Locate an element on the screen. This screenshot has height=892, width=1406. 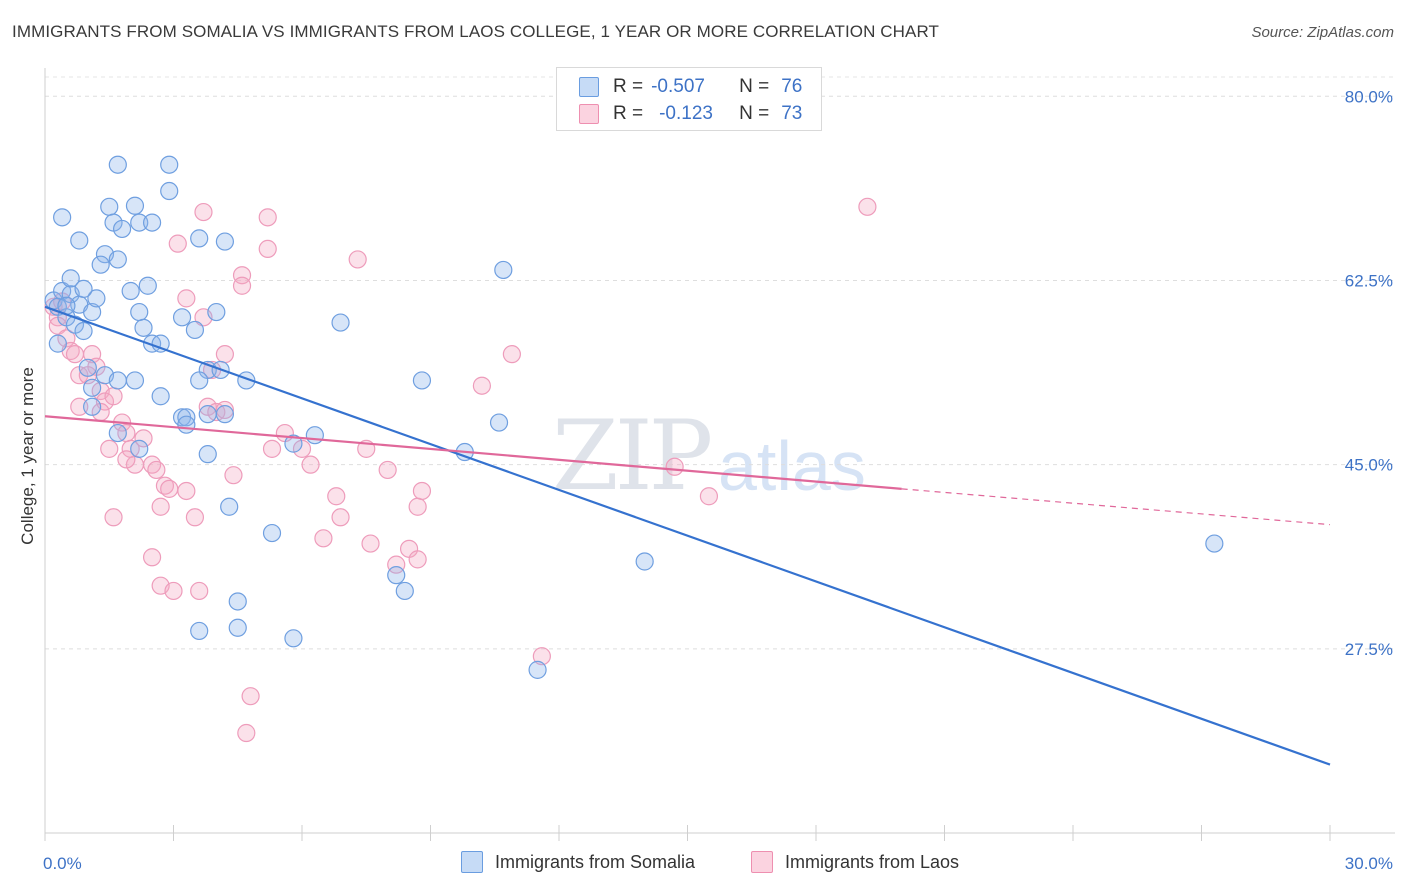
y-tick-label: 27.5% is located at coordinates (1369, 649).